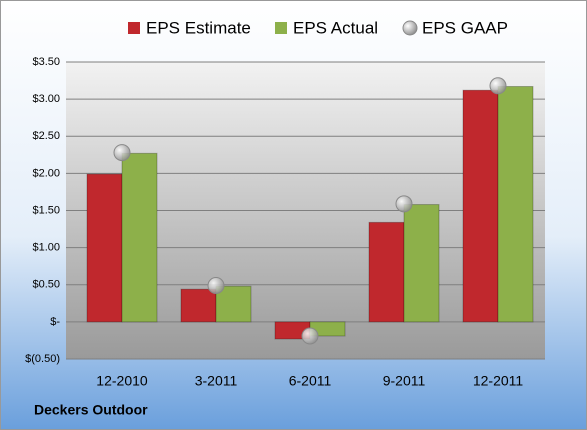  Describe the element at coordinates (46, 173) in the screenshot. I see `y-tick-label: $2.00` at that location.